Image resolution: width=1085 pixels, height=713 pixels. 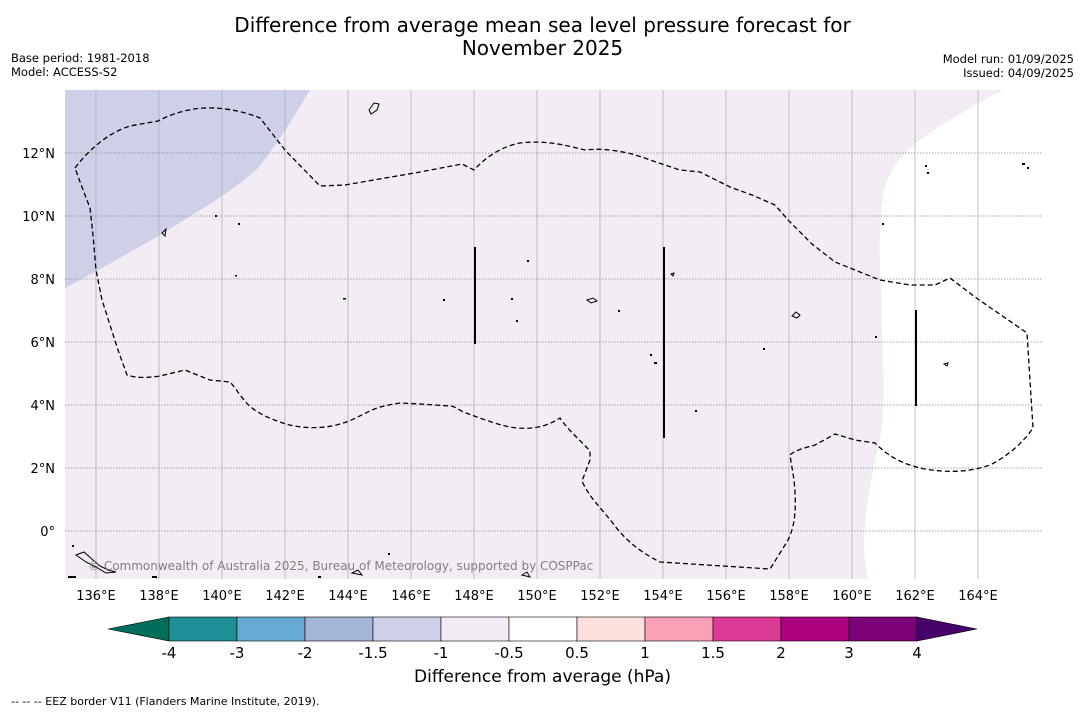 I want to click on colorbar-tick-label: 2, so click(x=781, y=653).